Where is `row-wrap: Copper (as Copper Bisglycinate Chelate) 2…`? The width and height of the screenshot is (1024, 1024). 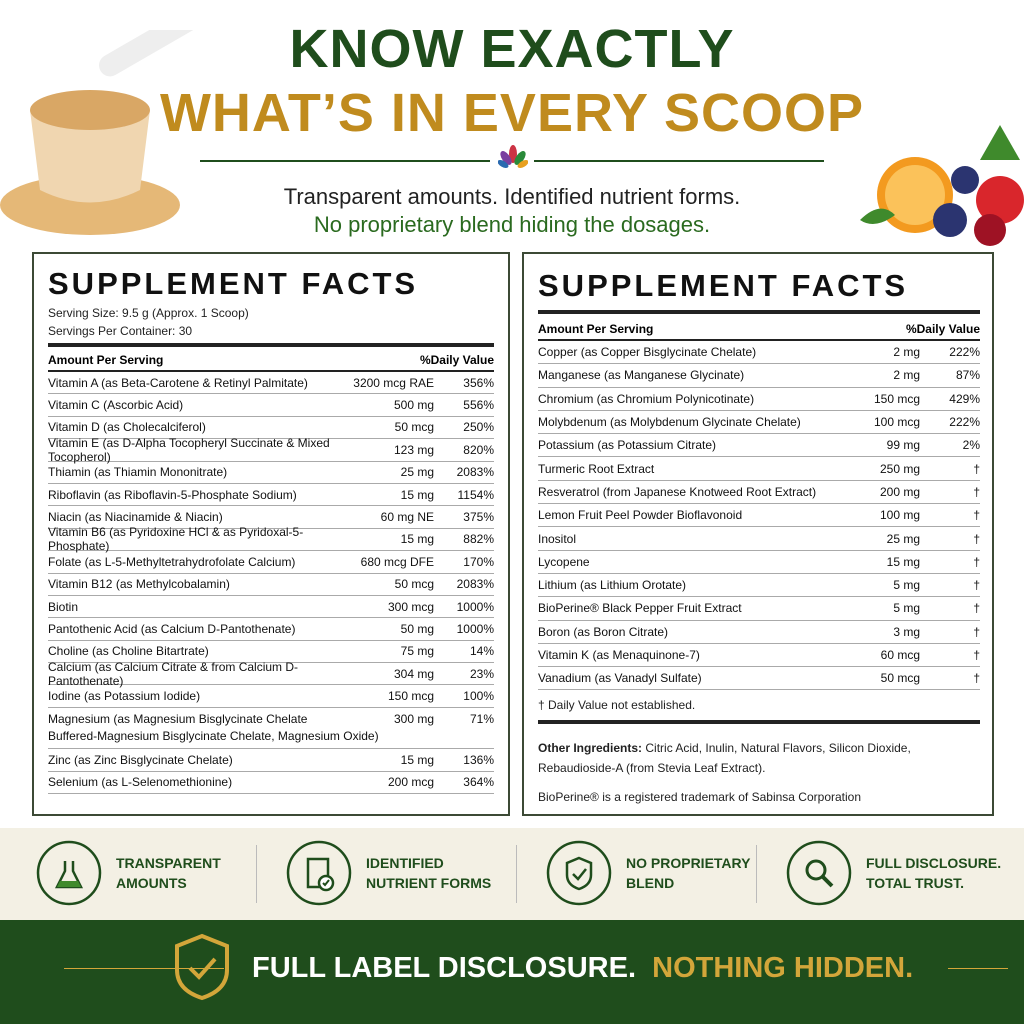 row-wrap: Copper (as Copper Bisglycinate Chelate) 2… is located at coordinates (759, 353).